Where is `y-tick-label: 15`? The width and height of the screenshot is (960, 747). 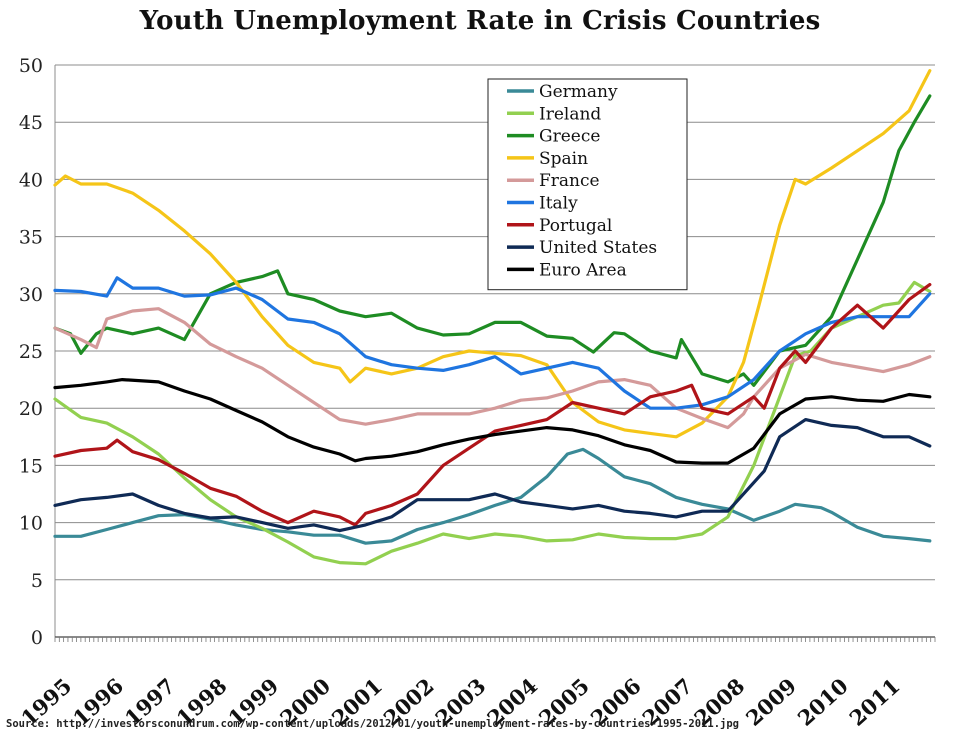 y-tick-label: 15 is located at coordinates (31, 466).